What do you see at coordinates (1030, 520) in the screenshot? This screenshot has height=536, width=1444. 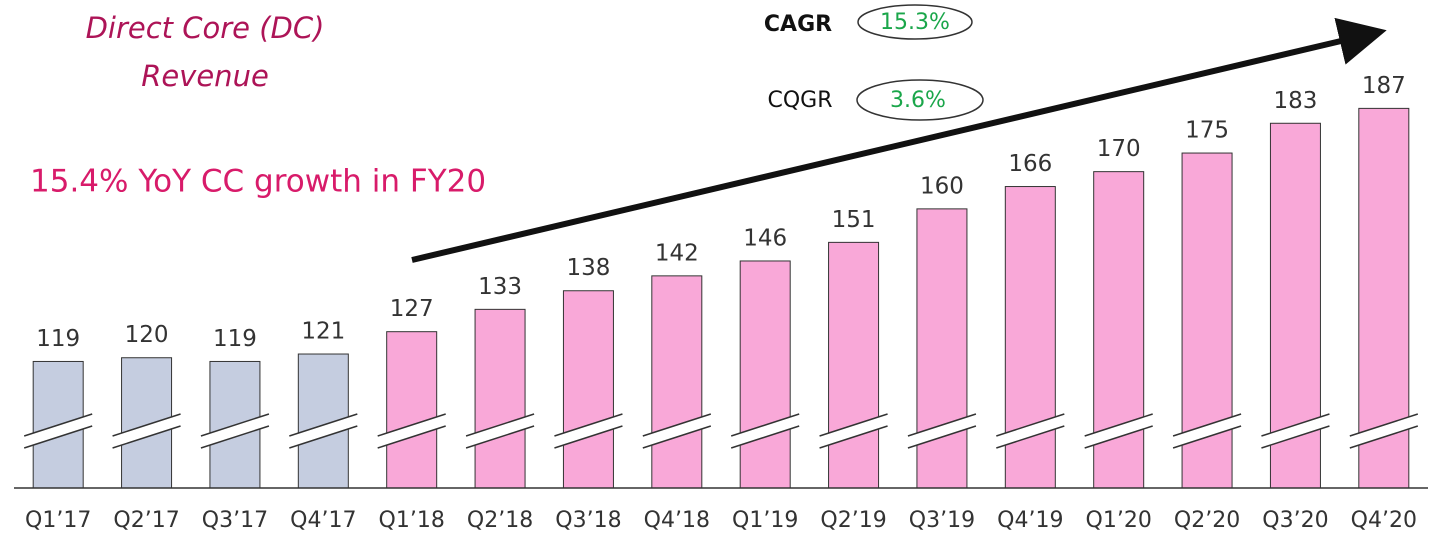 I see `x-tick-label: Q4’19` at bounding box center [1030, 520].